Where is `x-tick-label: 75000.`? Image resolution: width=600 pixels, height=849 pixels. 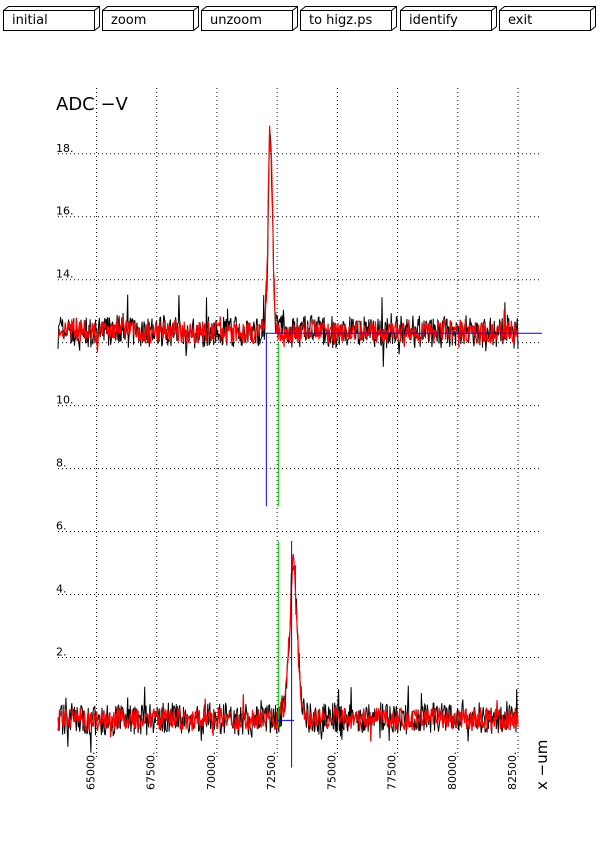
x-tick-label: 75000. is located at coordinates (331, 771).